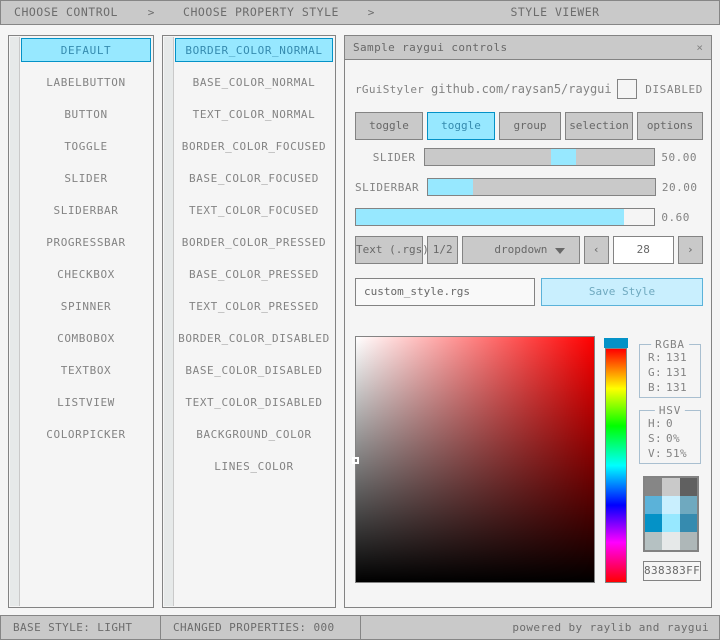 This screenshot has width=720, height=640. I want to click on control-item-listview: LISTVIEW, so click(86, 402).